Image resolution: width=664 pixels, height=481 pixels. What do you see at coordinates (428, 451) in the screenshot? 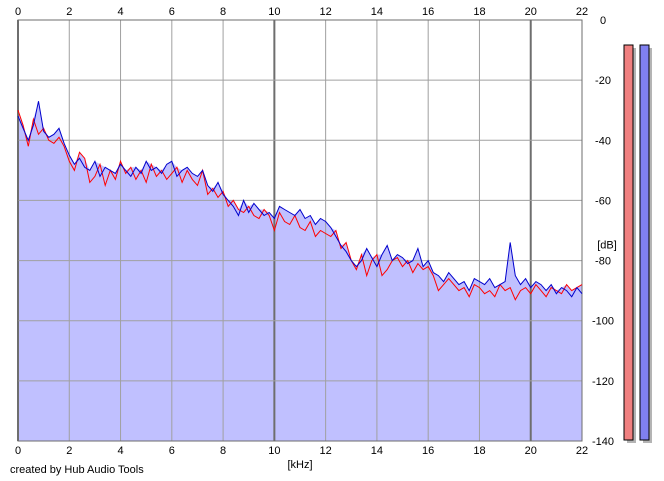
I see `x-tick-label-bottom: 16` at bounding box center [428, 451].